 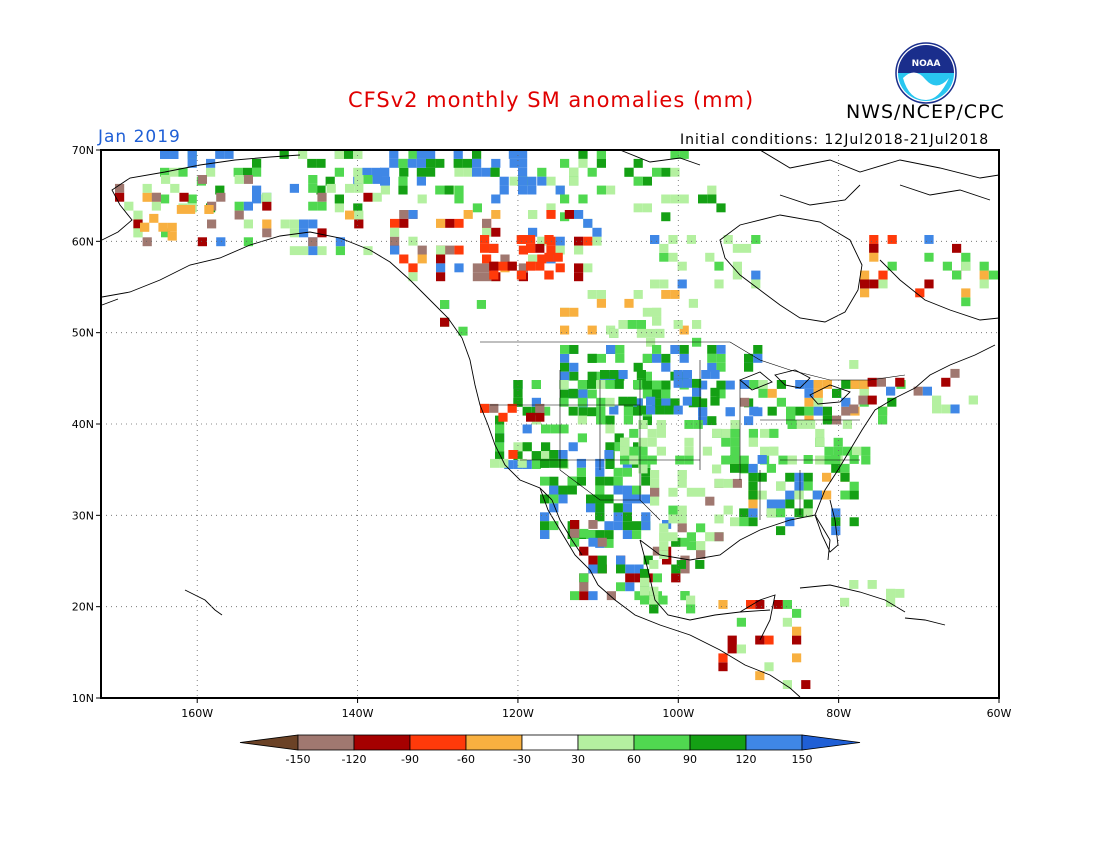 What do you see at coordinates (83, 515) in the screenshot?
I see `lat-tick-label: 30N` at bounding box center [83, 515].